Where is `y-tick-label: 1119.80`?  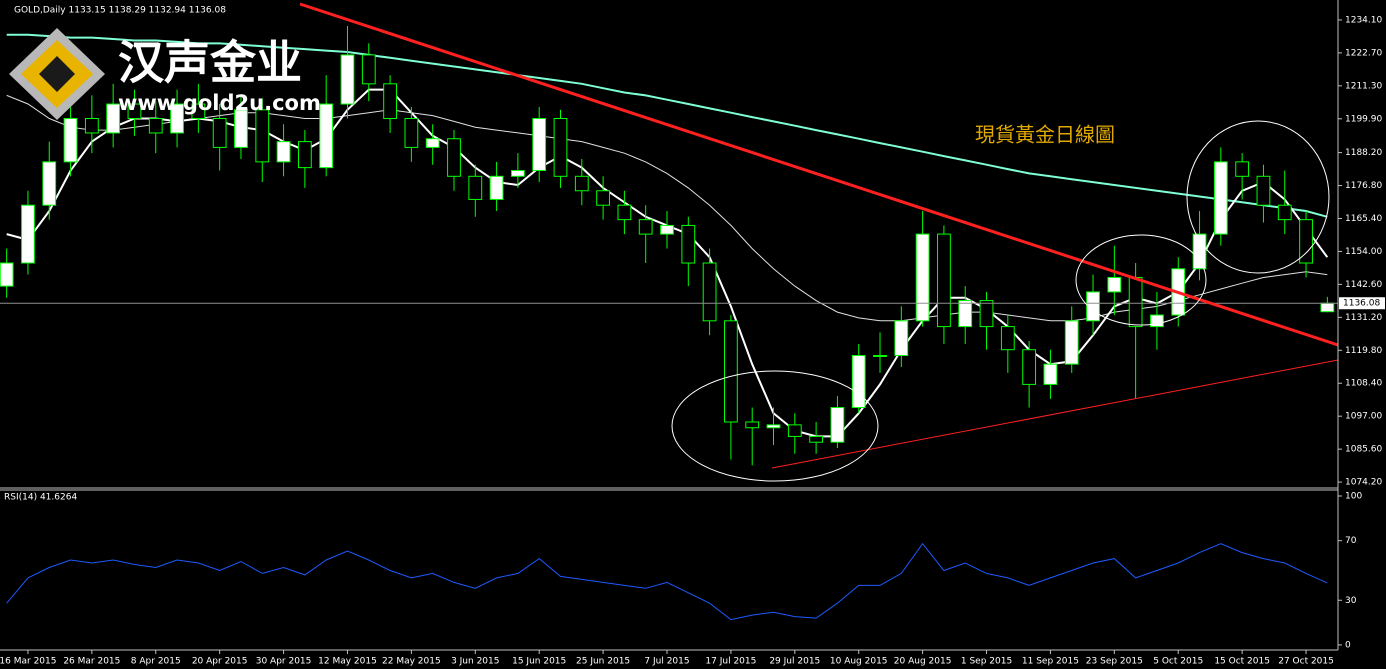
y-tick-label: 1119.80 is located at coordinates (1363, 351).